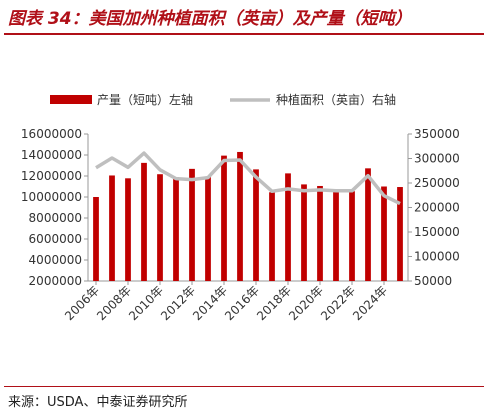 The image size is (488, 412). What do you see at coordinates (145, 99) in the screenshot?
I see `legend-label-bar: 产量（短吨）左轴` at bounding box center [145, 99].